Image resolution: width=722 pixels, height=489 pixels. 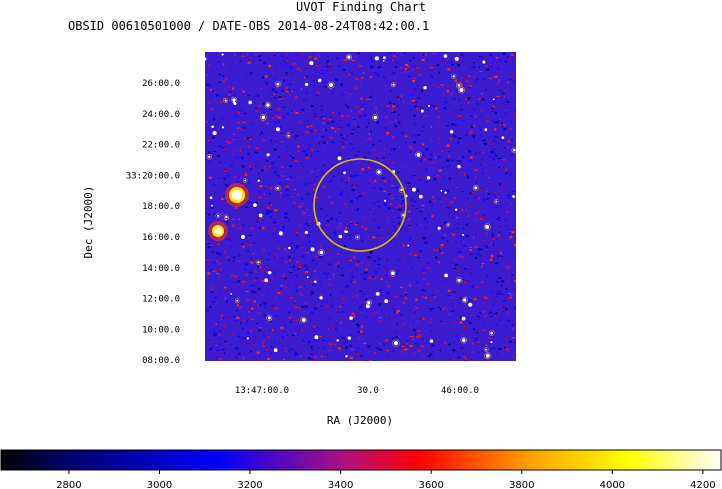 What do you see at coordinates (368, 391) in the screenshot?
I see `x-tick-label: 30.0` at bounding box center [368, 391].